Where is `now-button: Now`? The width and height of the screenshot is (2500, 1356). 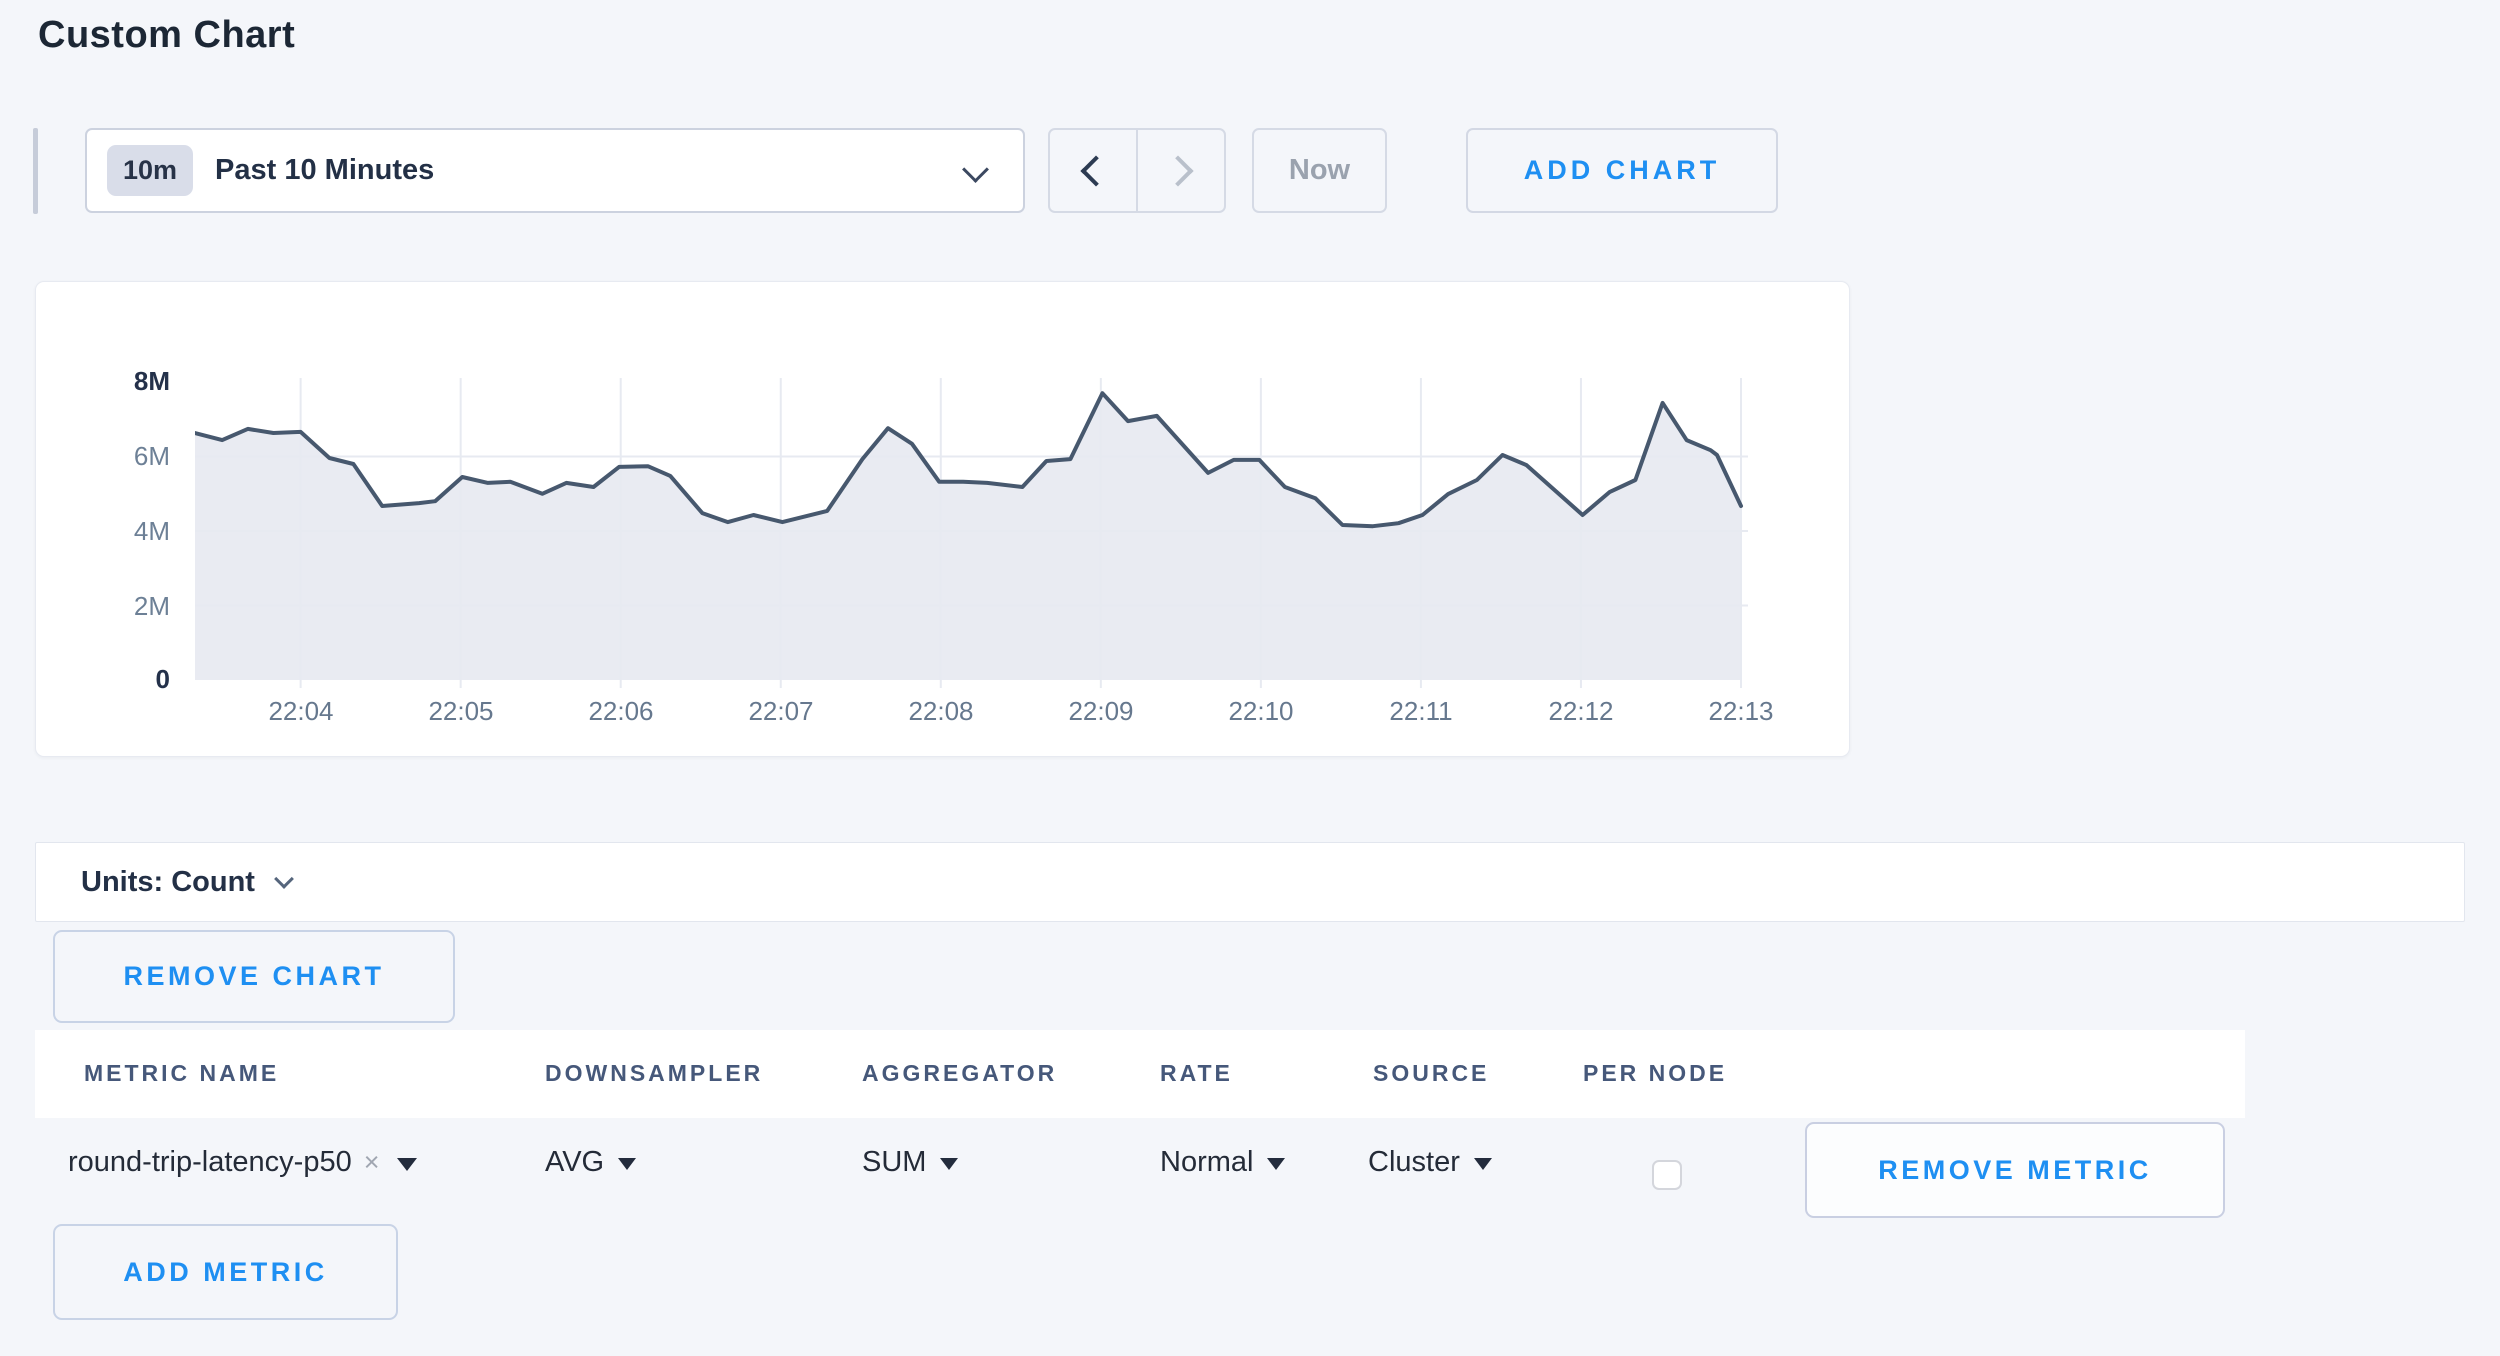
now-button: Now is located at coordinates (1319, 170).